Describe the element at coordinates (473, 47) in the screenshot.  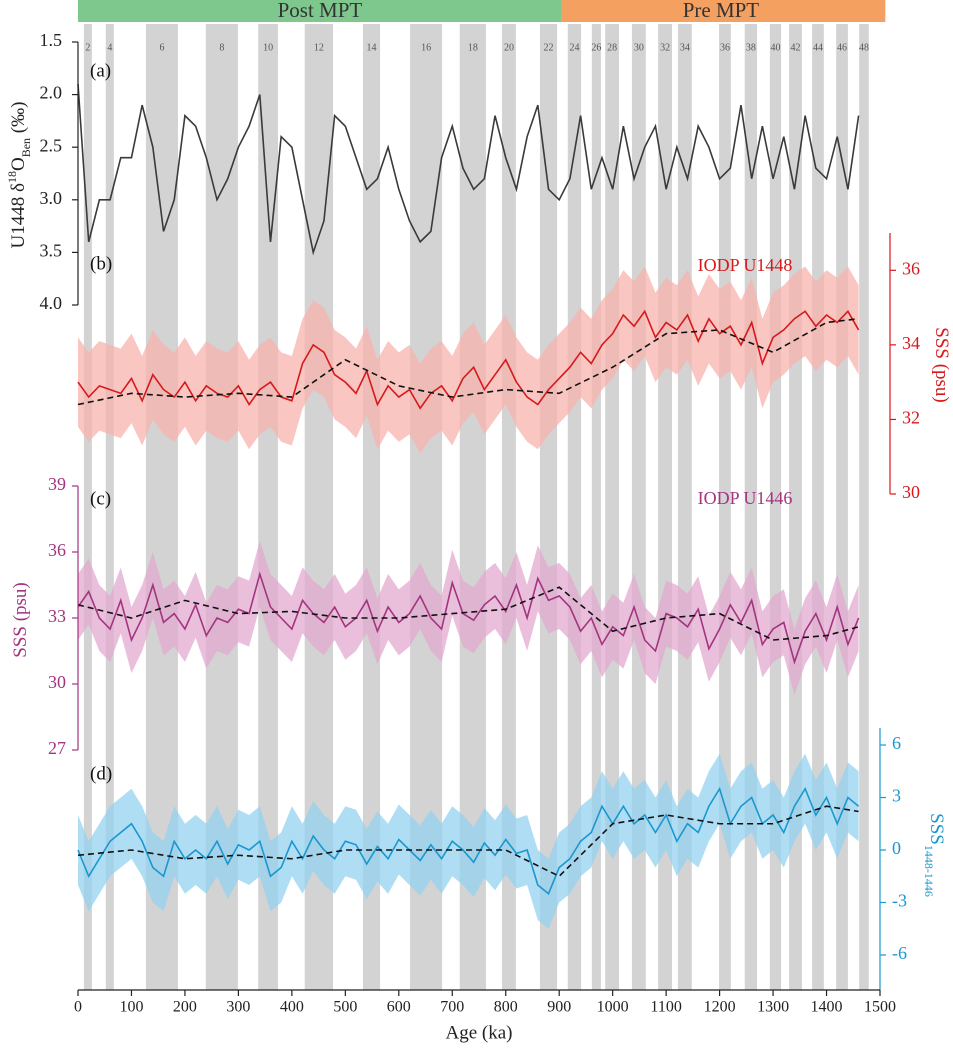
I see `stage-label: 18` at that location.